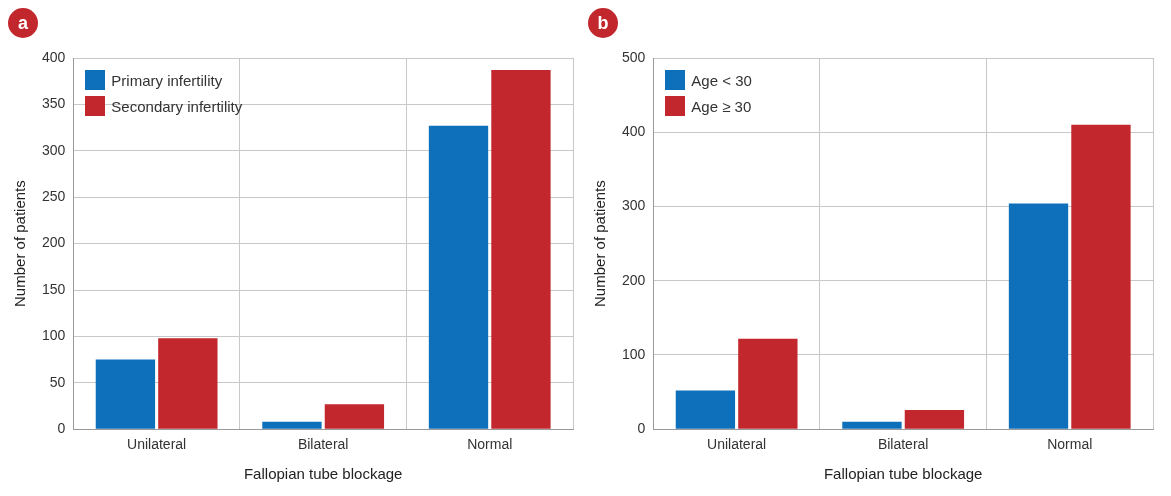 The image size is (1171, 496). What do you see at coordinates (721, 106) in the screenshot?
I see `legend-label: Age ≥ 30` at bounding box center [721, 106].